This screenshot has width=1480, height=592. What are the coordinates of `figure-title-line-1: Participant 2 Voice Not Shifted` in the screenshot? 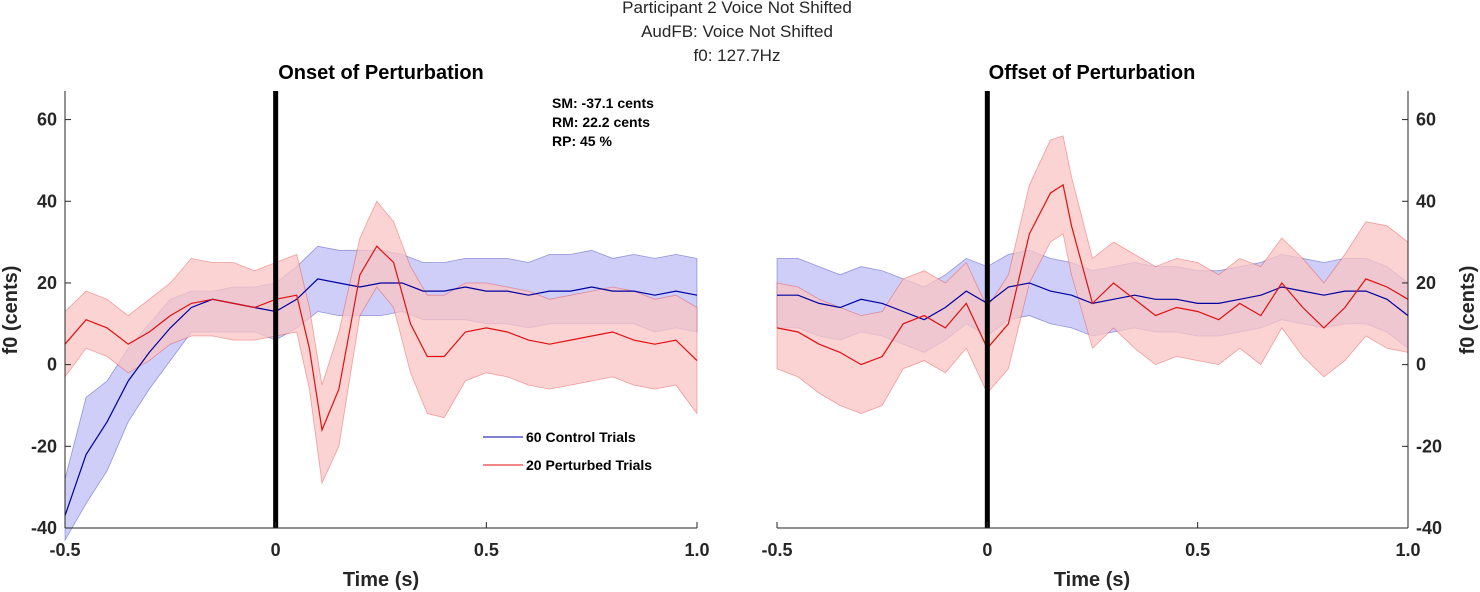 It's located at (737, 8).